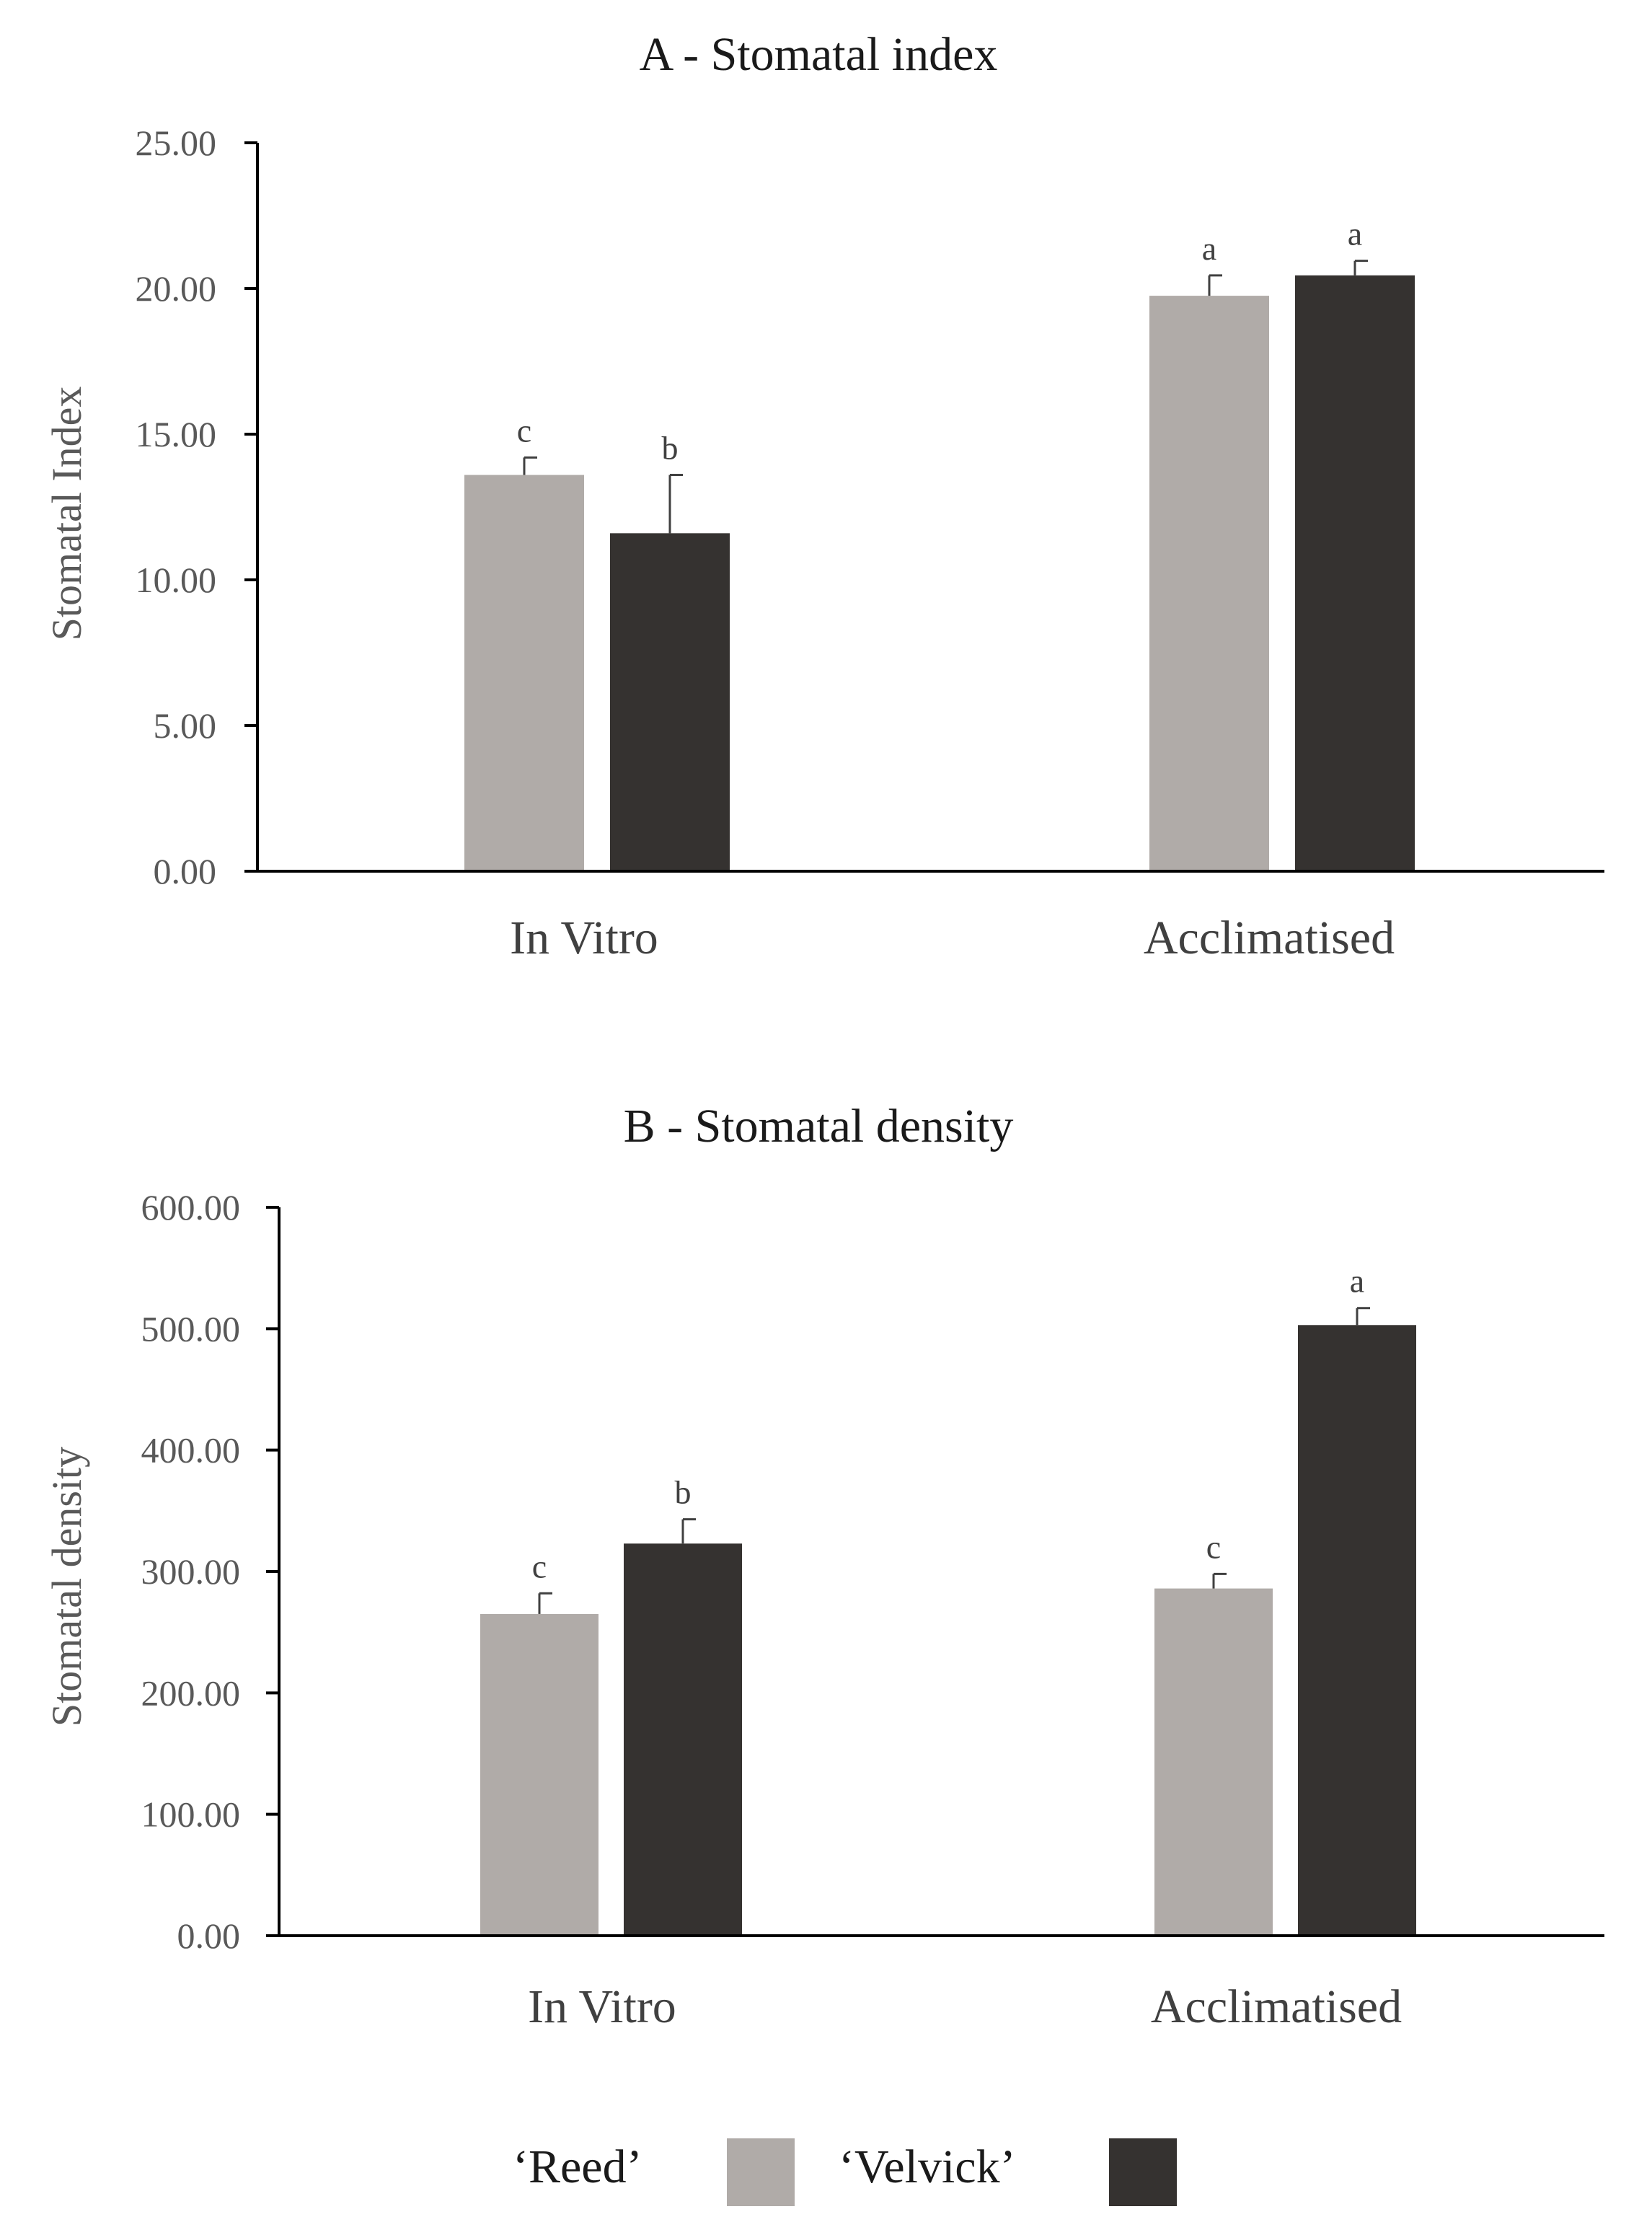  Describe the element at coordinates (819, 54) in the screenshot. I see `chart-title: A - Stomatal index` at that location.